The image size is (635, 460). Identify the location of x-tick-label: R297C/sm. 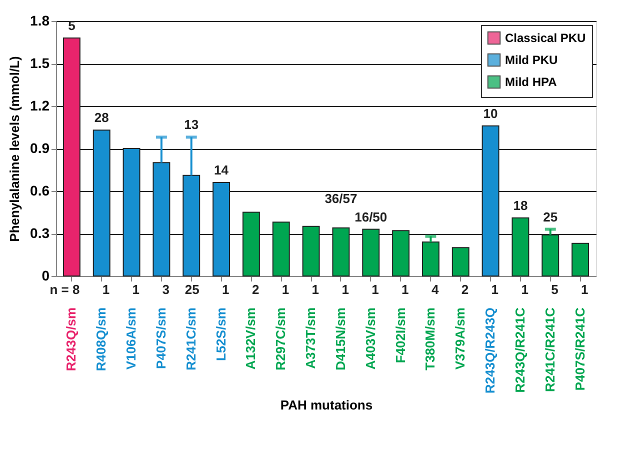
(280, 339).